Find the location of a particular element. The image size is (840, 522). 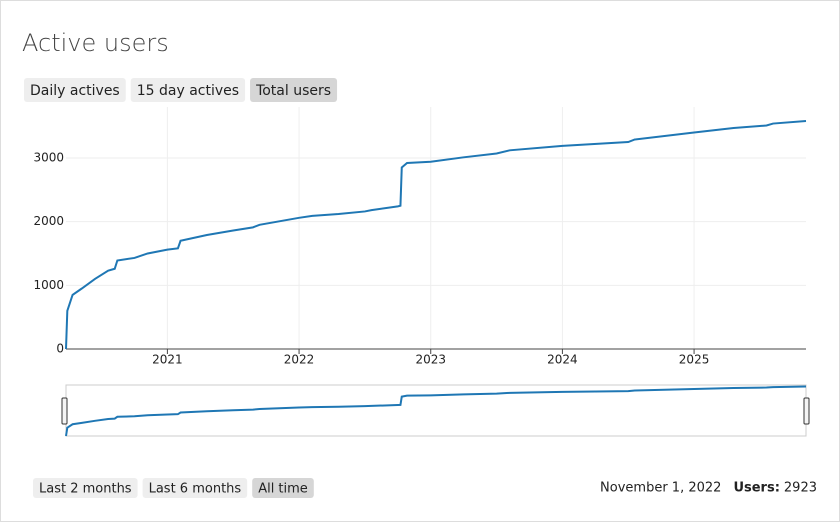

y-tick-label: 2000 is located at coordinates (48, 221).